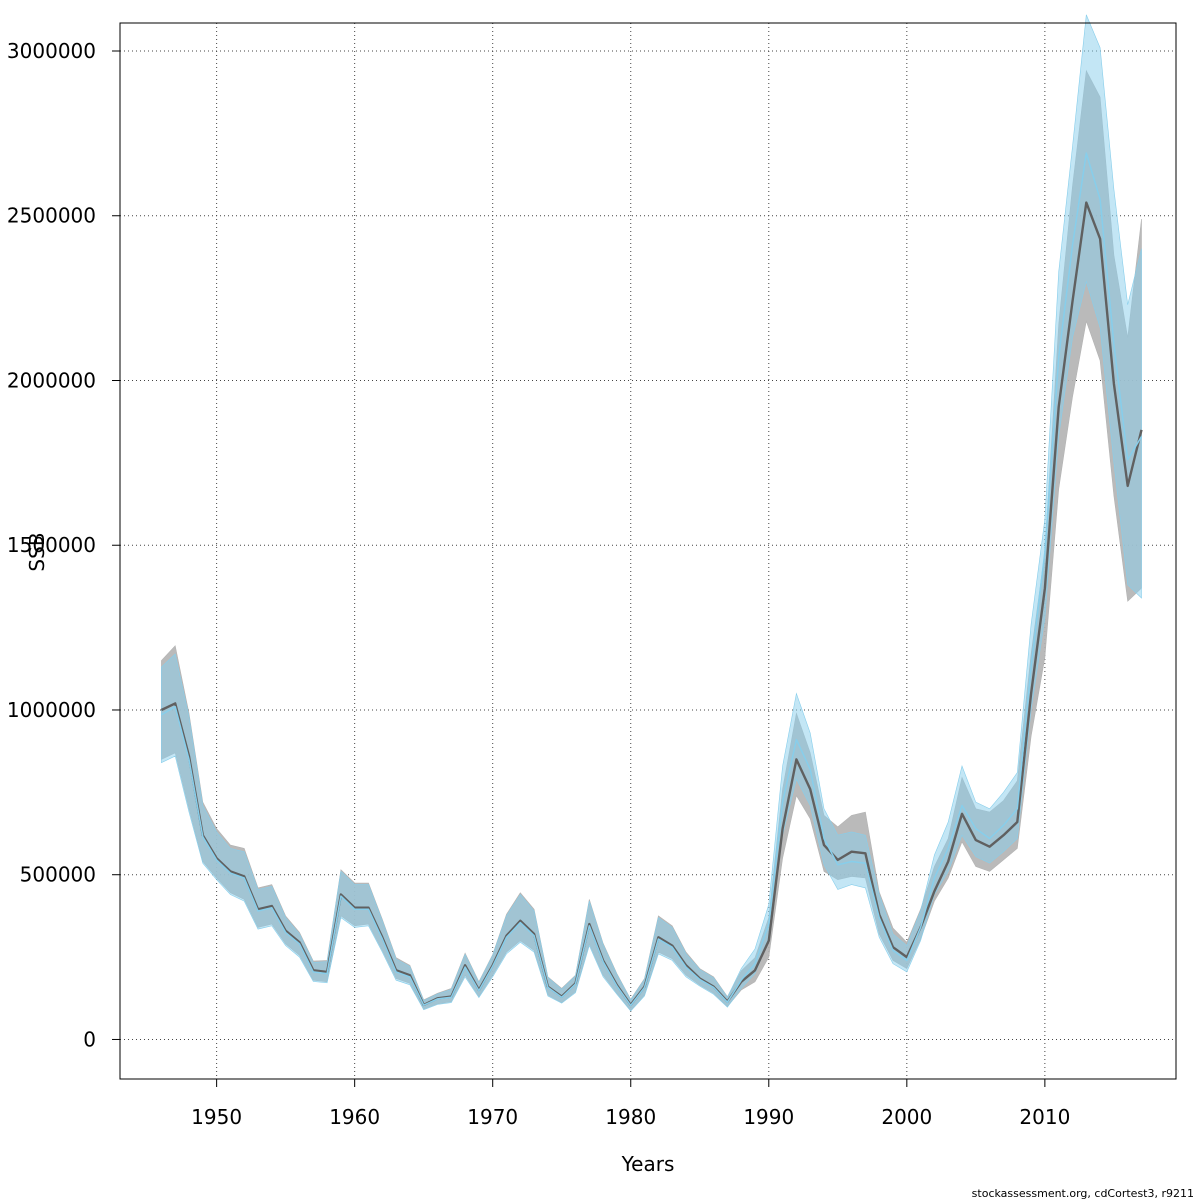  What do you see at coordinates (630, 1117) in the screenshot?
I see `x-tick-label: 1980` at bounding box center [630, 1117].